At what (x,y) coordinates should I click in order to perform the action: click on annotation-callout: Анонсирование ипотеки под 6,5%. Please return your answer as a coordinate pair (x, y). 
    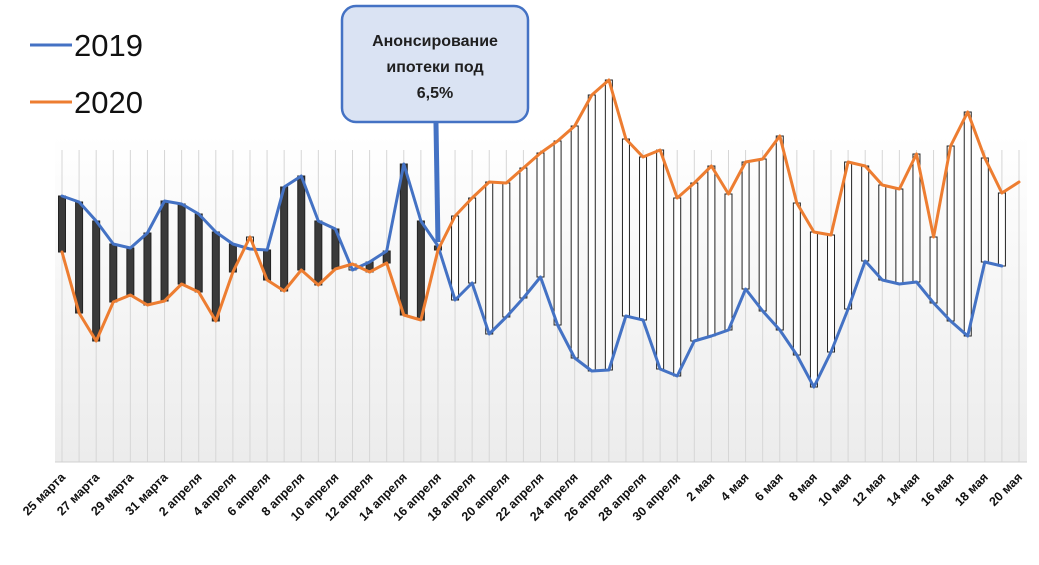
    Looking at the image, I should click on (435, 123).